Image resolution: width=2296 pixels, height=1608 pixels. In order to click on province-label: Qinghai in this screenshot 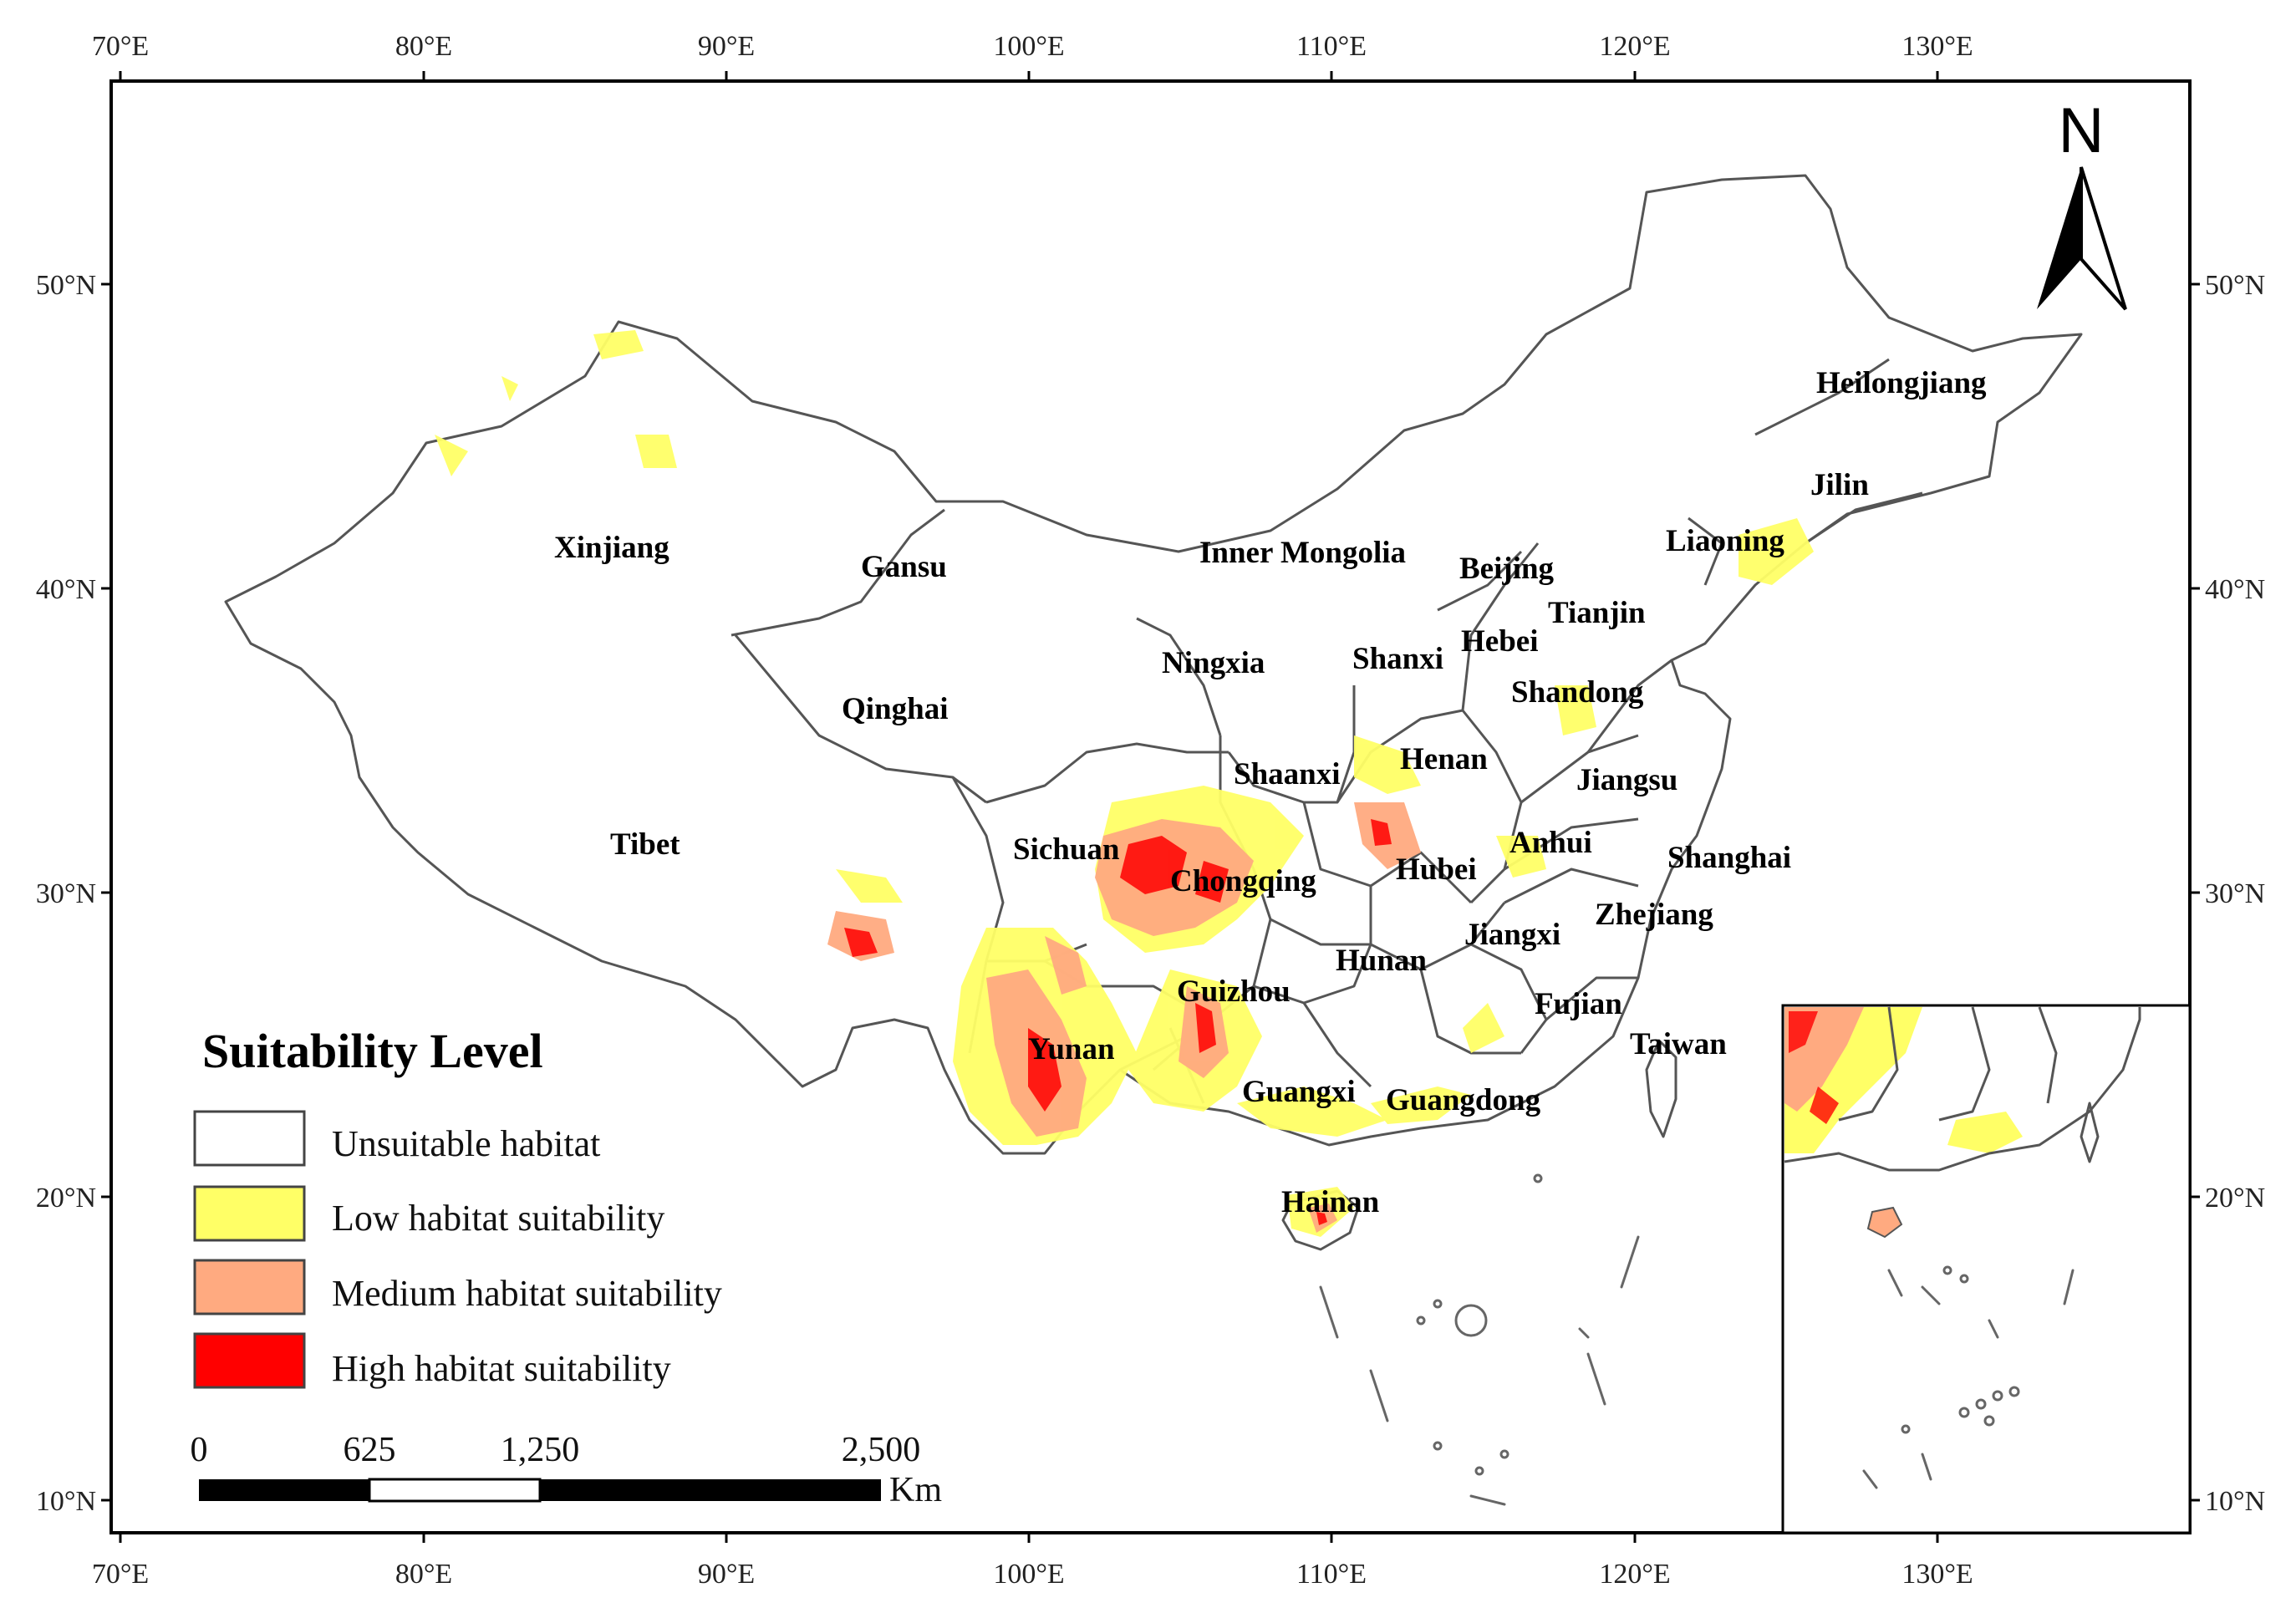, I will do `click(895, 709)`.